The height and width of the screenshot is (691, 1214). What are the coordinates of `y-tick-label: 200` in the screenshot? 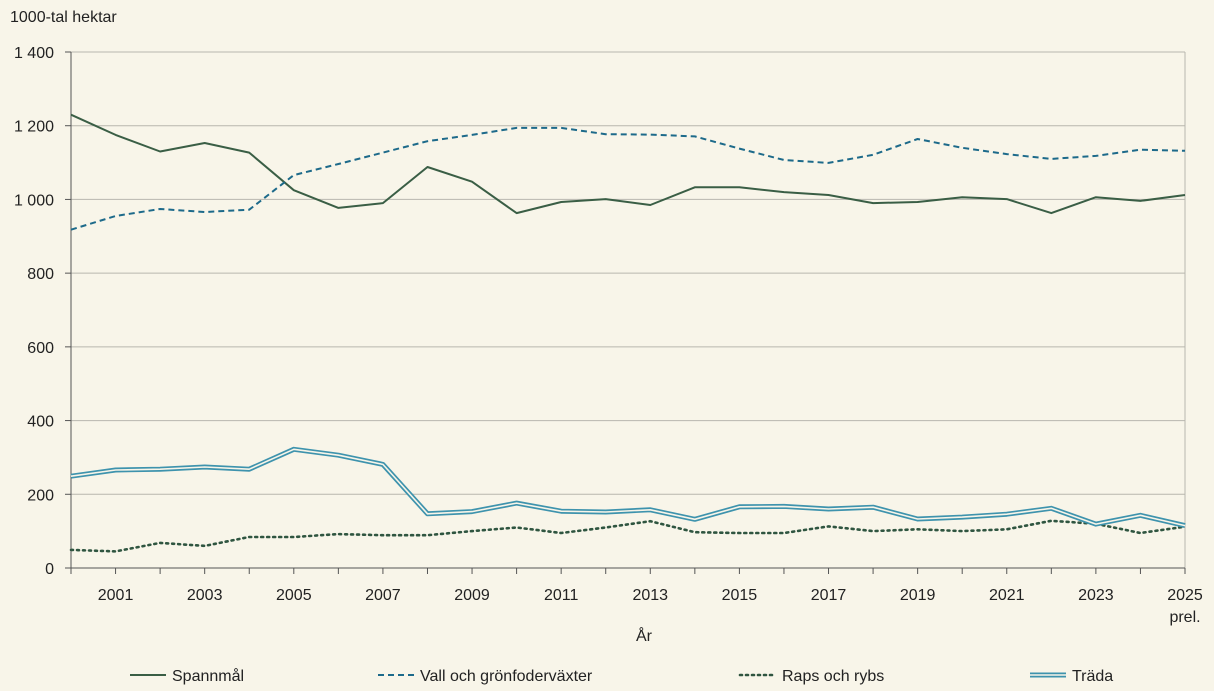 It's located at (40, 495).